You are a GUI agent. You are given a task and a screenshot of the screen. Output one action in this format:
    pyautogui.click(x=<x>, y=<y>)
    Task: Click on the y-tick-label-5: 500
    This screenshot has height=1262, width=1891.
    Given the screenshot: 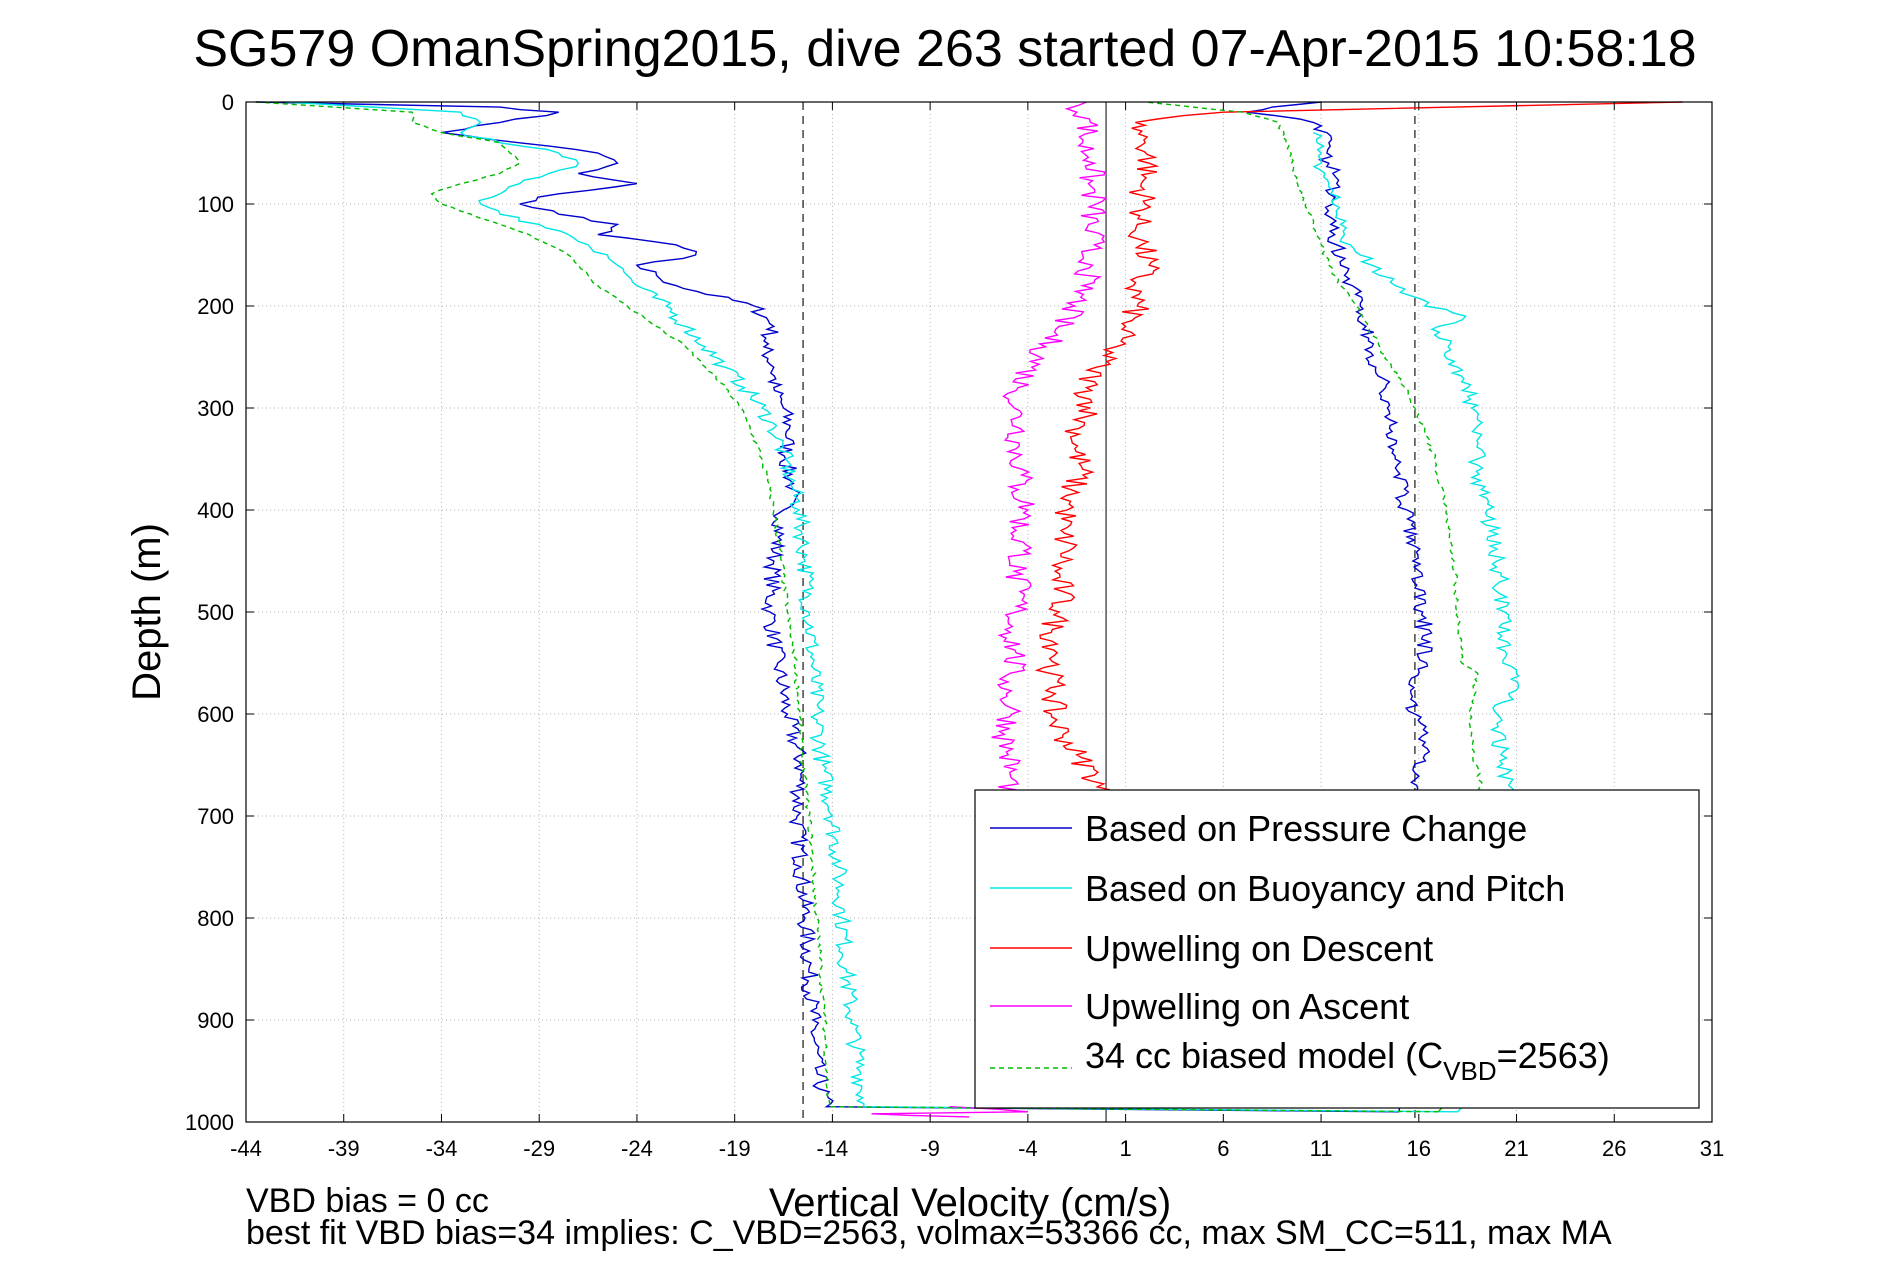 What is the action you would take?
    pyautogui.click(x=215, y=612)
    